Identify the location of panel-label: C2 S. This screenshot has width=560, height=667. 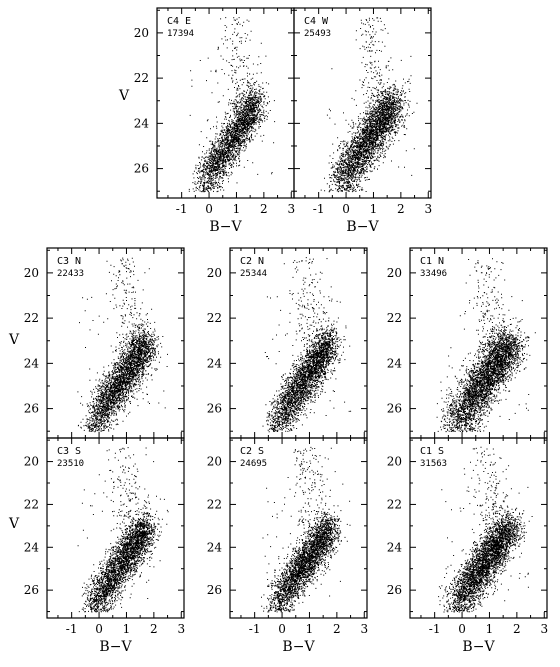
(252, 451).